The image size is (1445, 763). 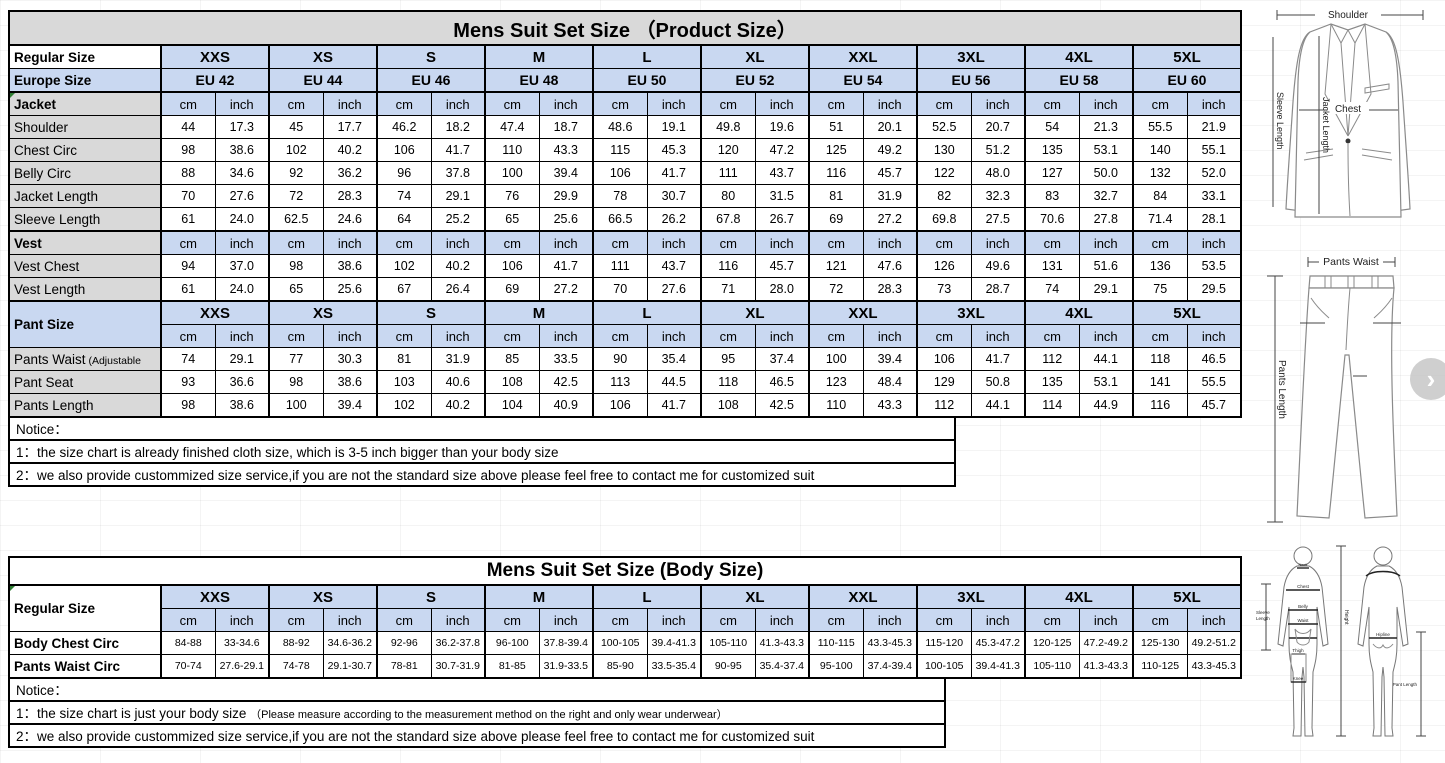 I want to click on measurement-inch-cell: 24.0, so click(x=242, y=289).